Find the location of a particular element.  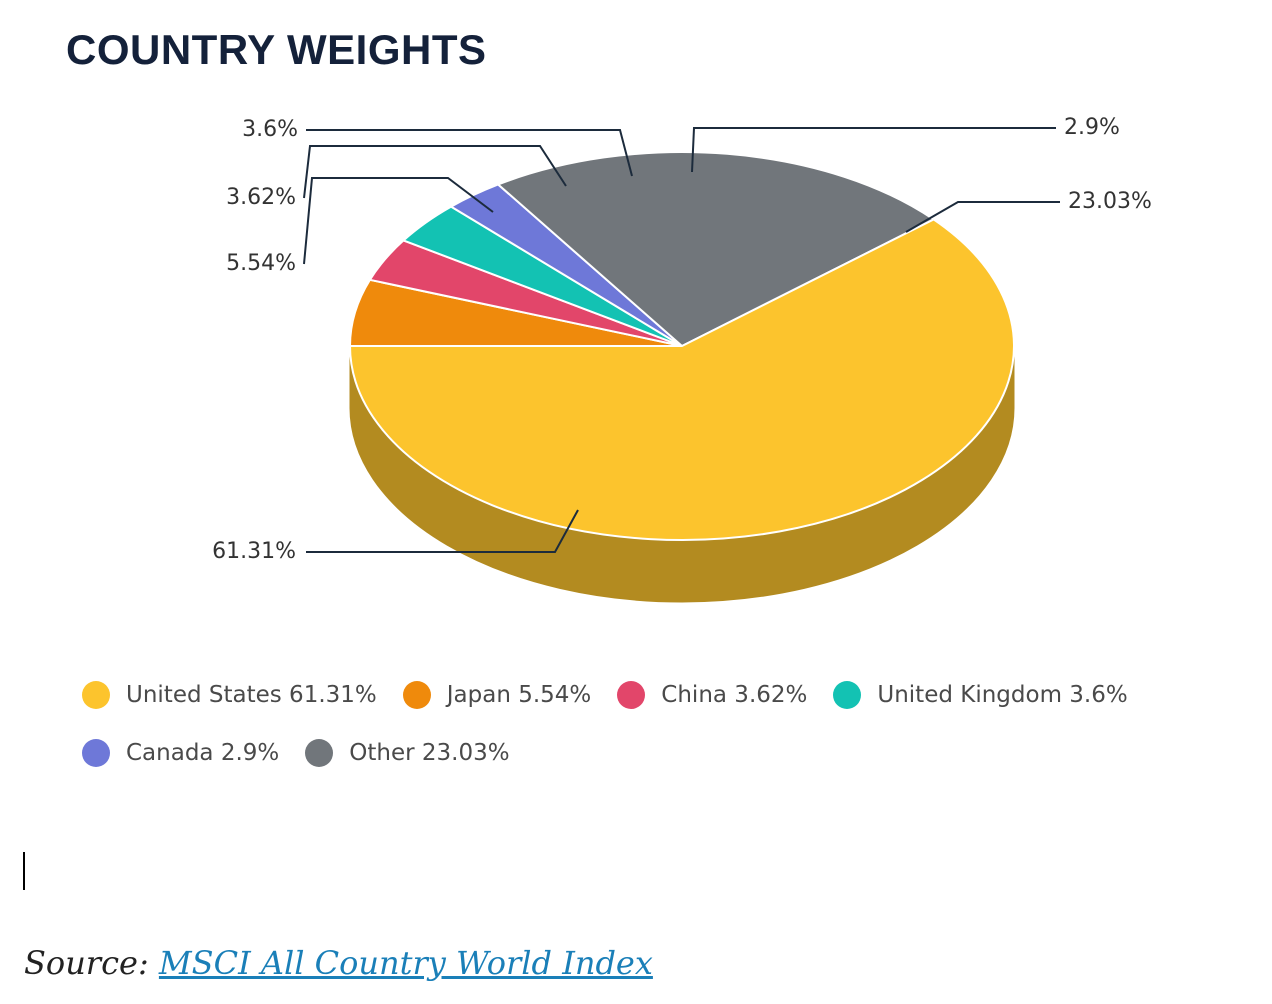

data-label-china: 3.62% is located at coordinates (261, 197).